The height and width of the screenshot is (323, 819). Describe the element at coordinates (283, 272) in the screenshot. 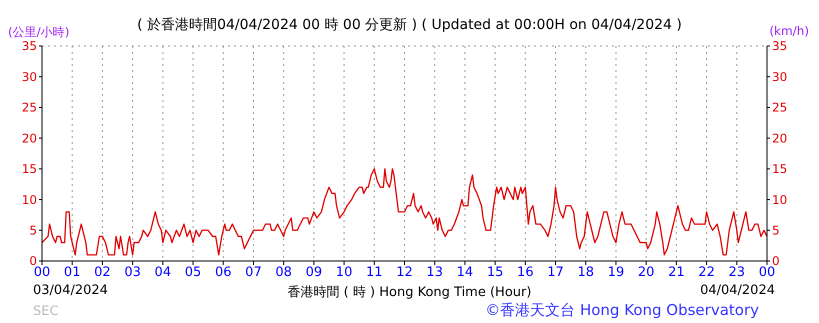

I see `x-tick-label: 08` at that location.